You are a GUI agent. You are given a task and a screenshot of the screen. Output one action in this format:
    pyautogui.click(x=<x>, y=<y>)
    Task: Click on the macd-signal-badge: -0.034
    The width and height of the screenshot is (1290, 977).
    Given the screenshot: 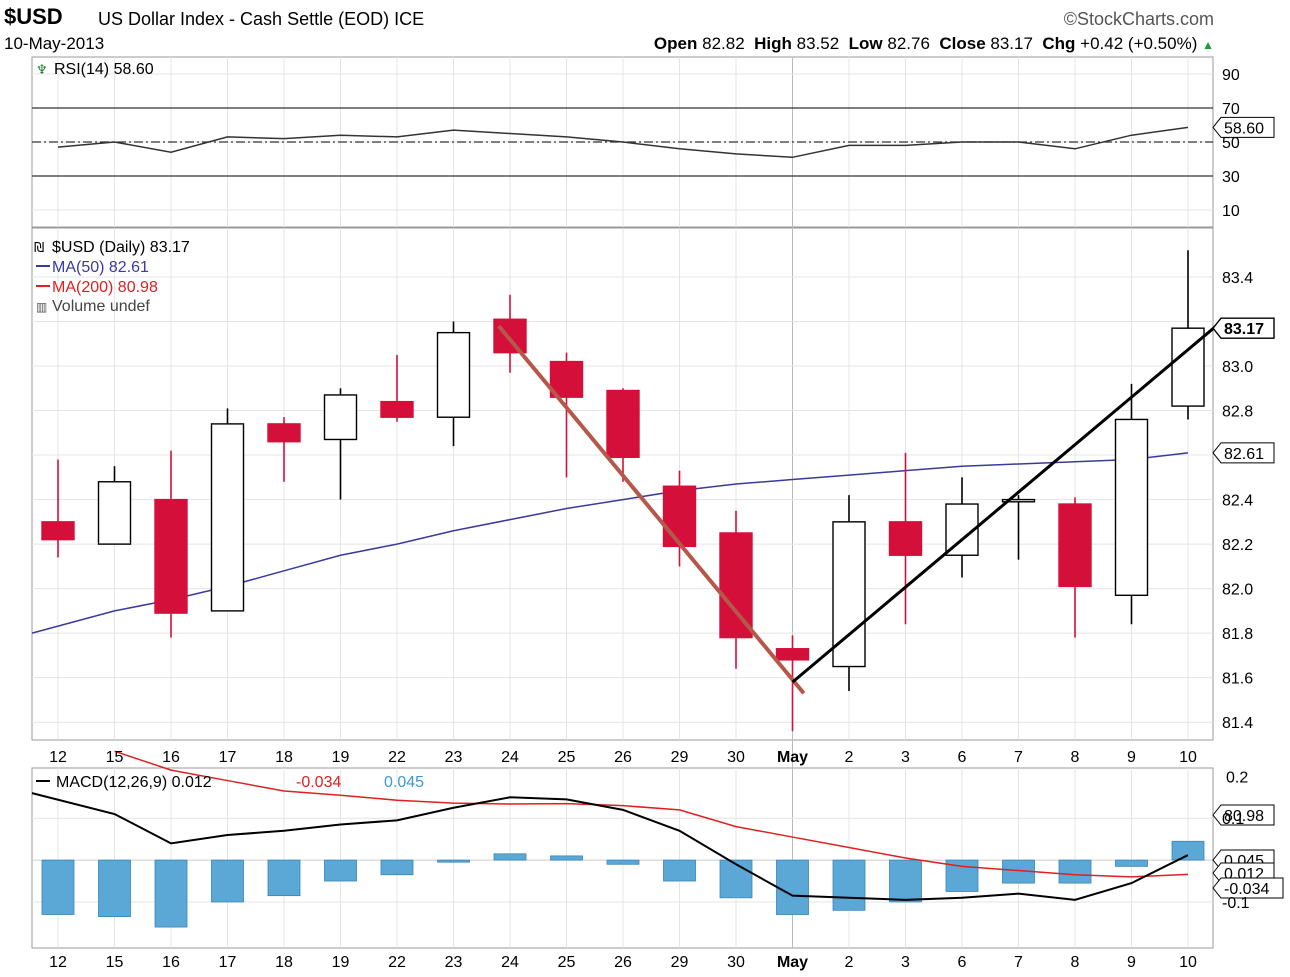 What is the action you would take?
    pyautogui.click(x=1246, y=889)
    